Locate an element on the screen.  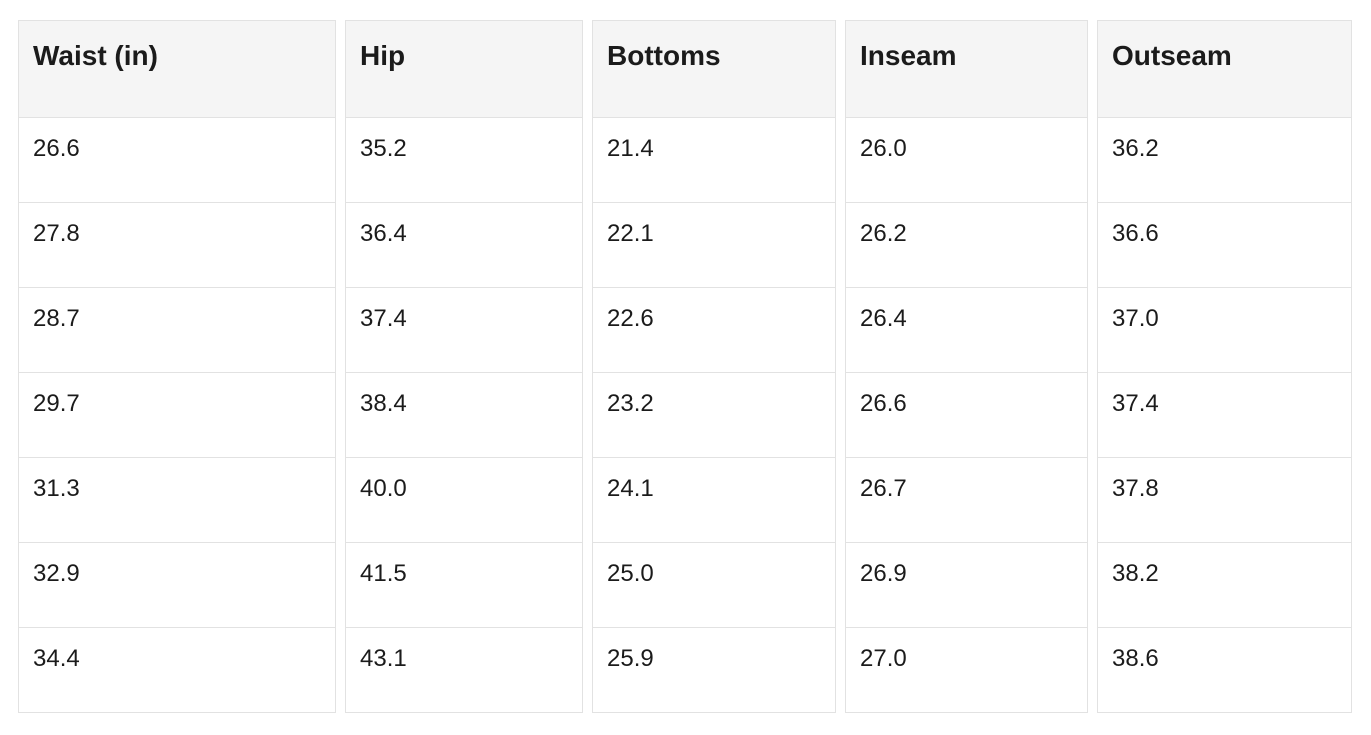
table-row: 32.9 41.5 25.0 26.9 38.2 is located at coordinates (685, 585).